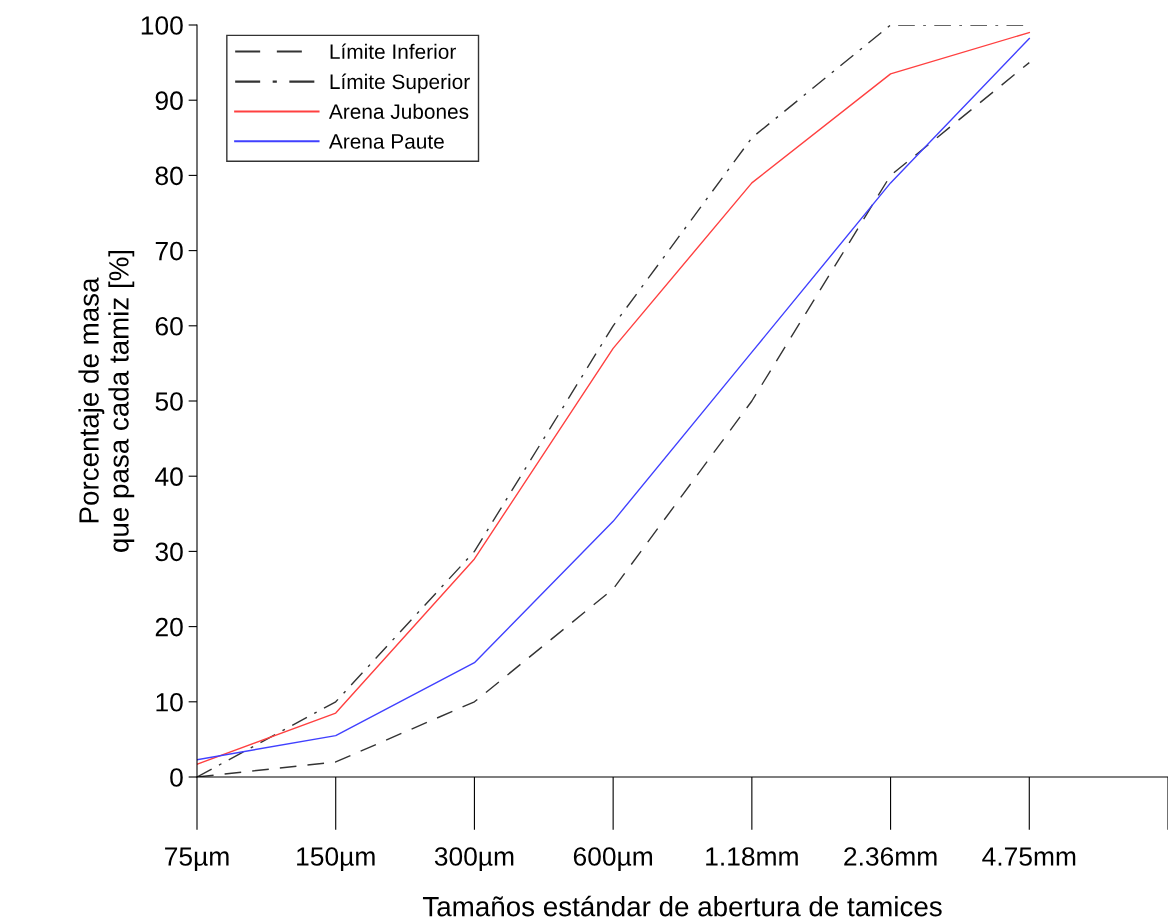 The height and width of the screenshot is (924, 1168). Describe the element at coordinates (613, 859) in the screenshot. I see `x-tick-label: 600µm` at that location.